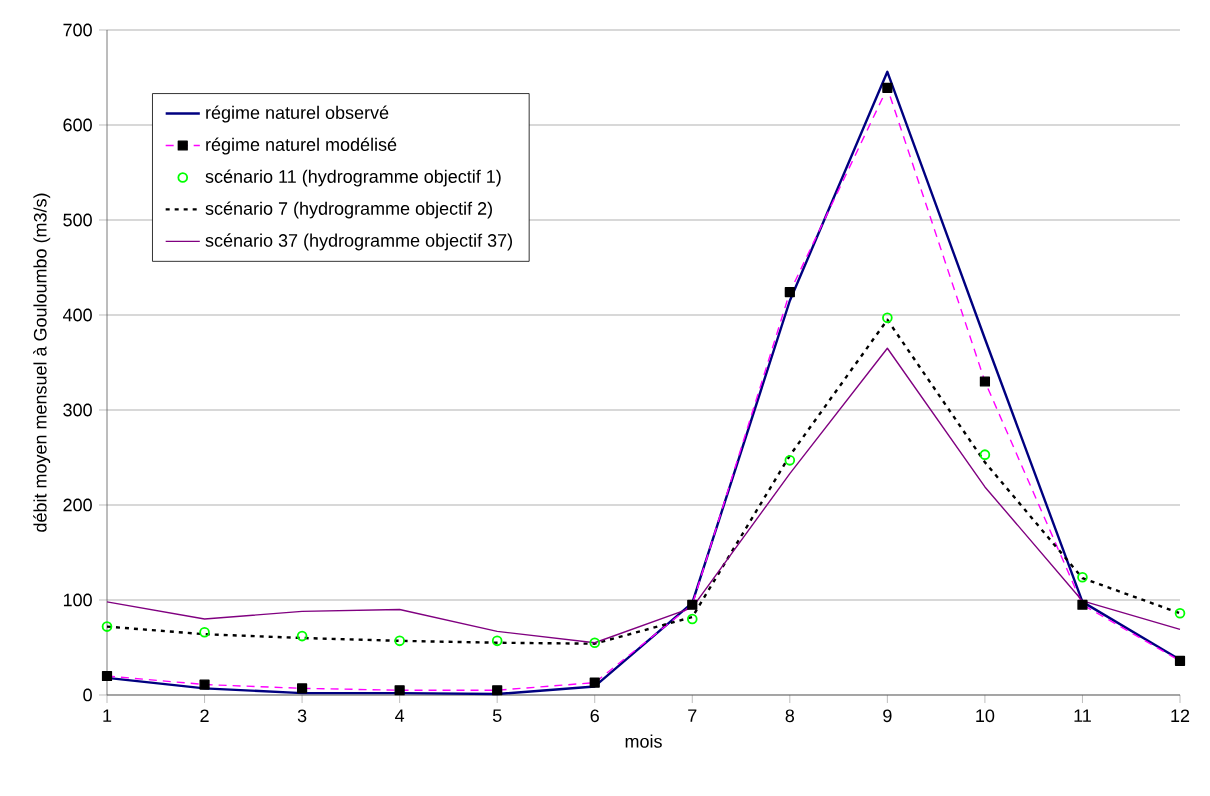 This screenshot has width=1210, height=796. What do you see at coordinates (497, 715) in the screenshot?
I see `x-tick-label: 5` at bounding box center [497, 715].